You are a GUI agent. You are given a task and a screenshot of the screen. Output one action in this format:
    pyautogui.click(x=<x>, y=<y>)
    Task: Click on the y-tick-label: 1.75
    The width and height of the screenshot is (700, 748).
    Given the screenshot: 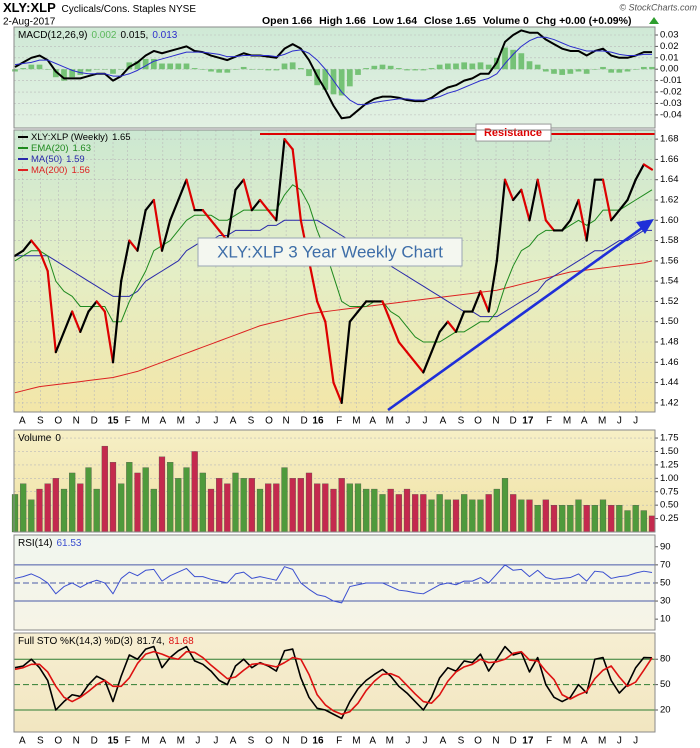 What is the action you would take?
    pyautogui.click(x=669, y=438)
    